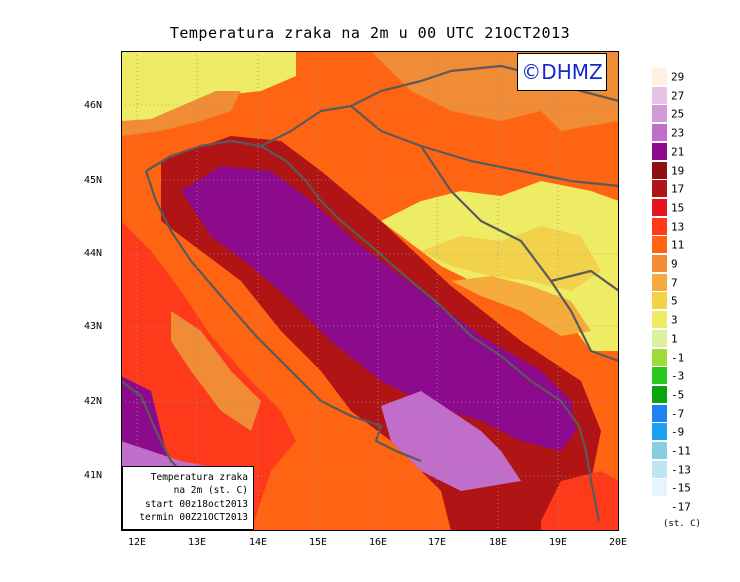 The height and width of the screenshot is (582, 740). Describe the element at coordinates (511, 258) in the screenshot. I see `field-interior-yellow` at that location.